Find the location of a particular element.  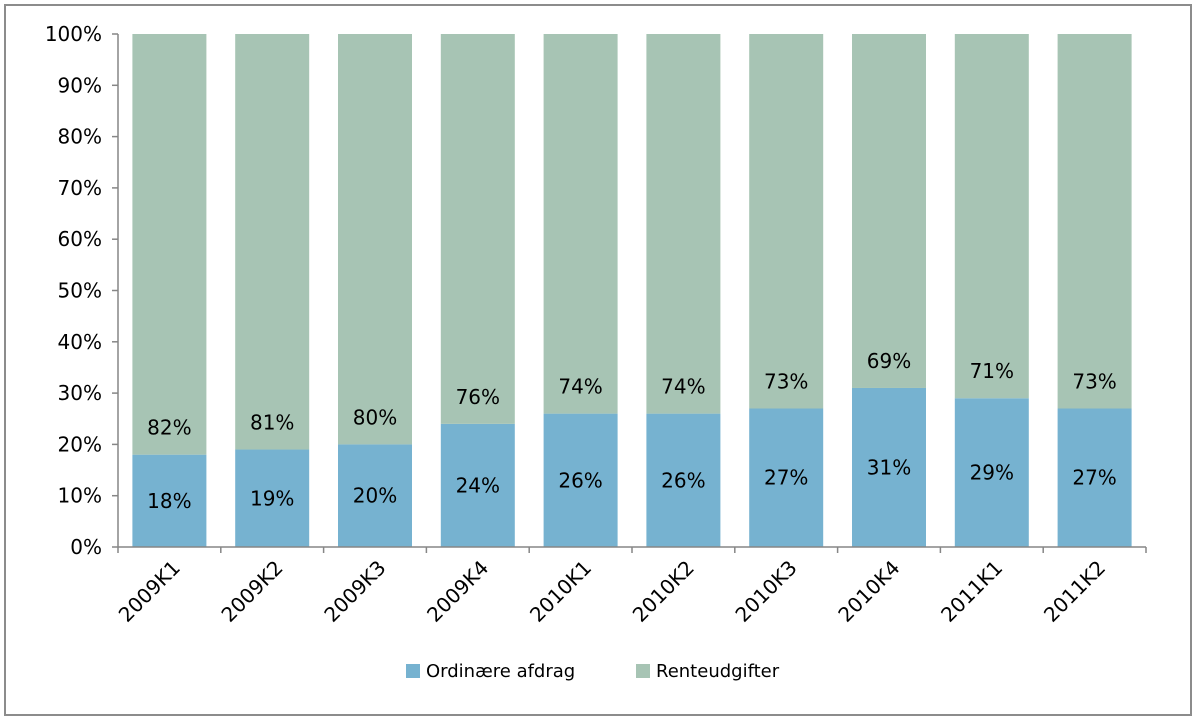

bar-ordinaere-afdrag-2009K3 is located at coordinates (375, 495).